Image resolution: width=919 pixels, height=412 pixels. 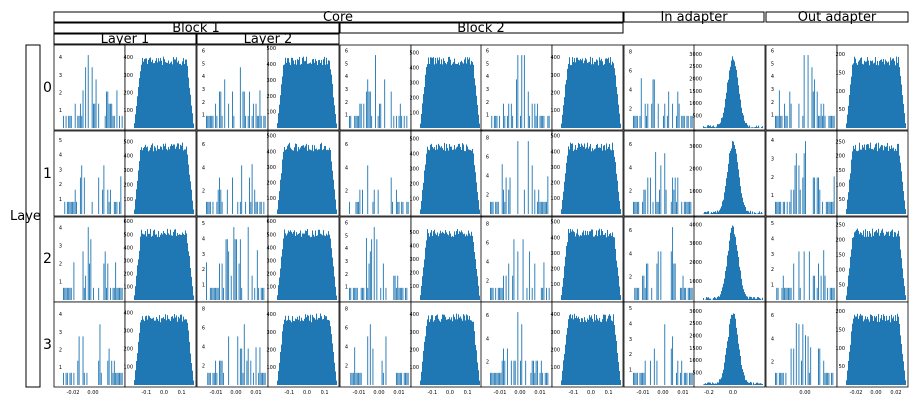 What do you see at coordinates (487, 103) in the screenshot?
I see `y-tick-label: 2` at bounding box center [487, 103].